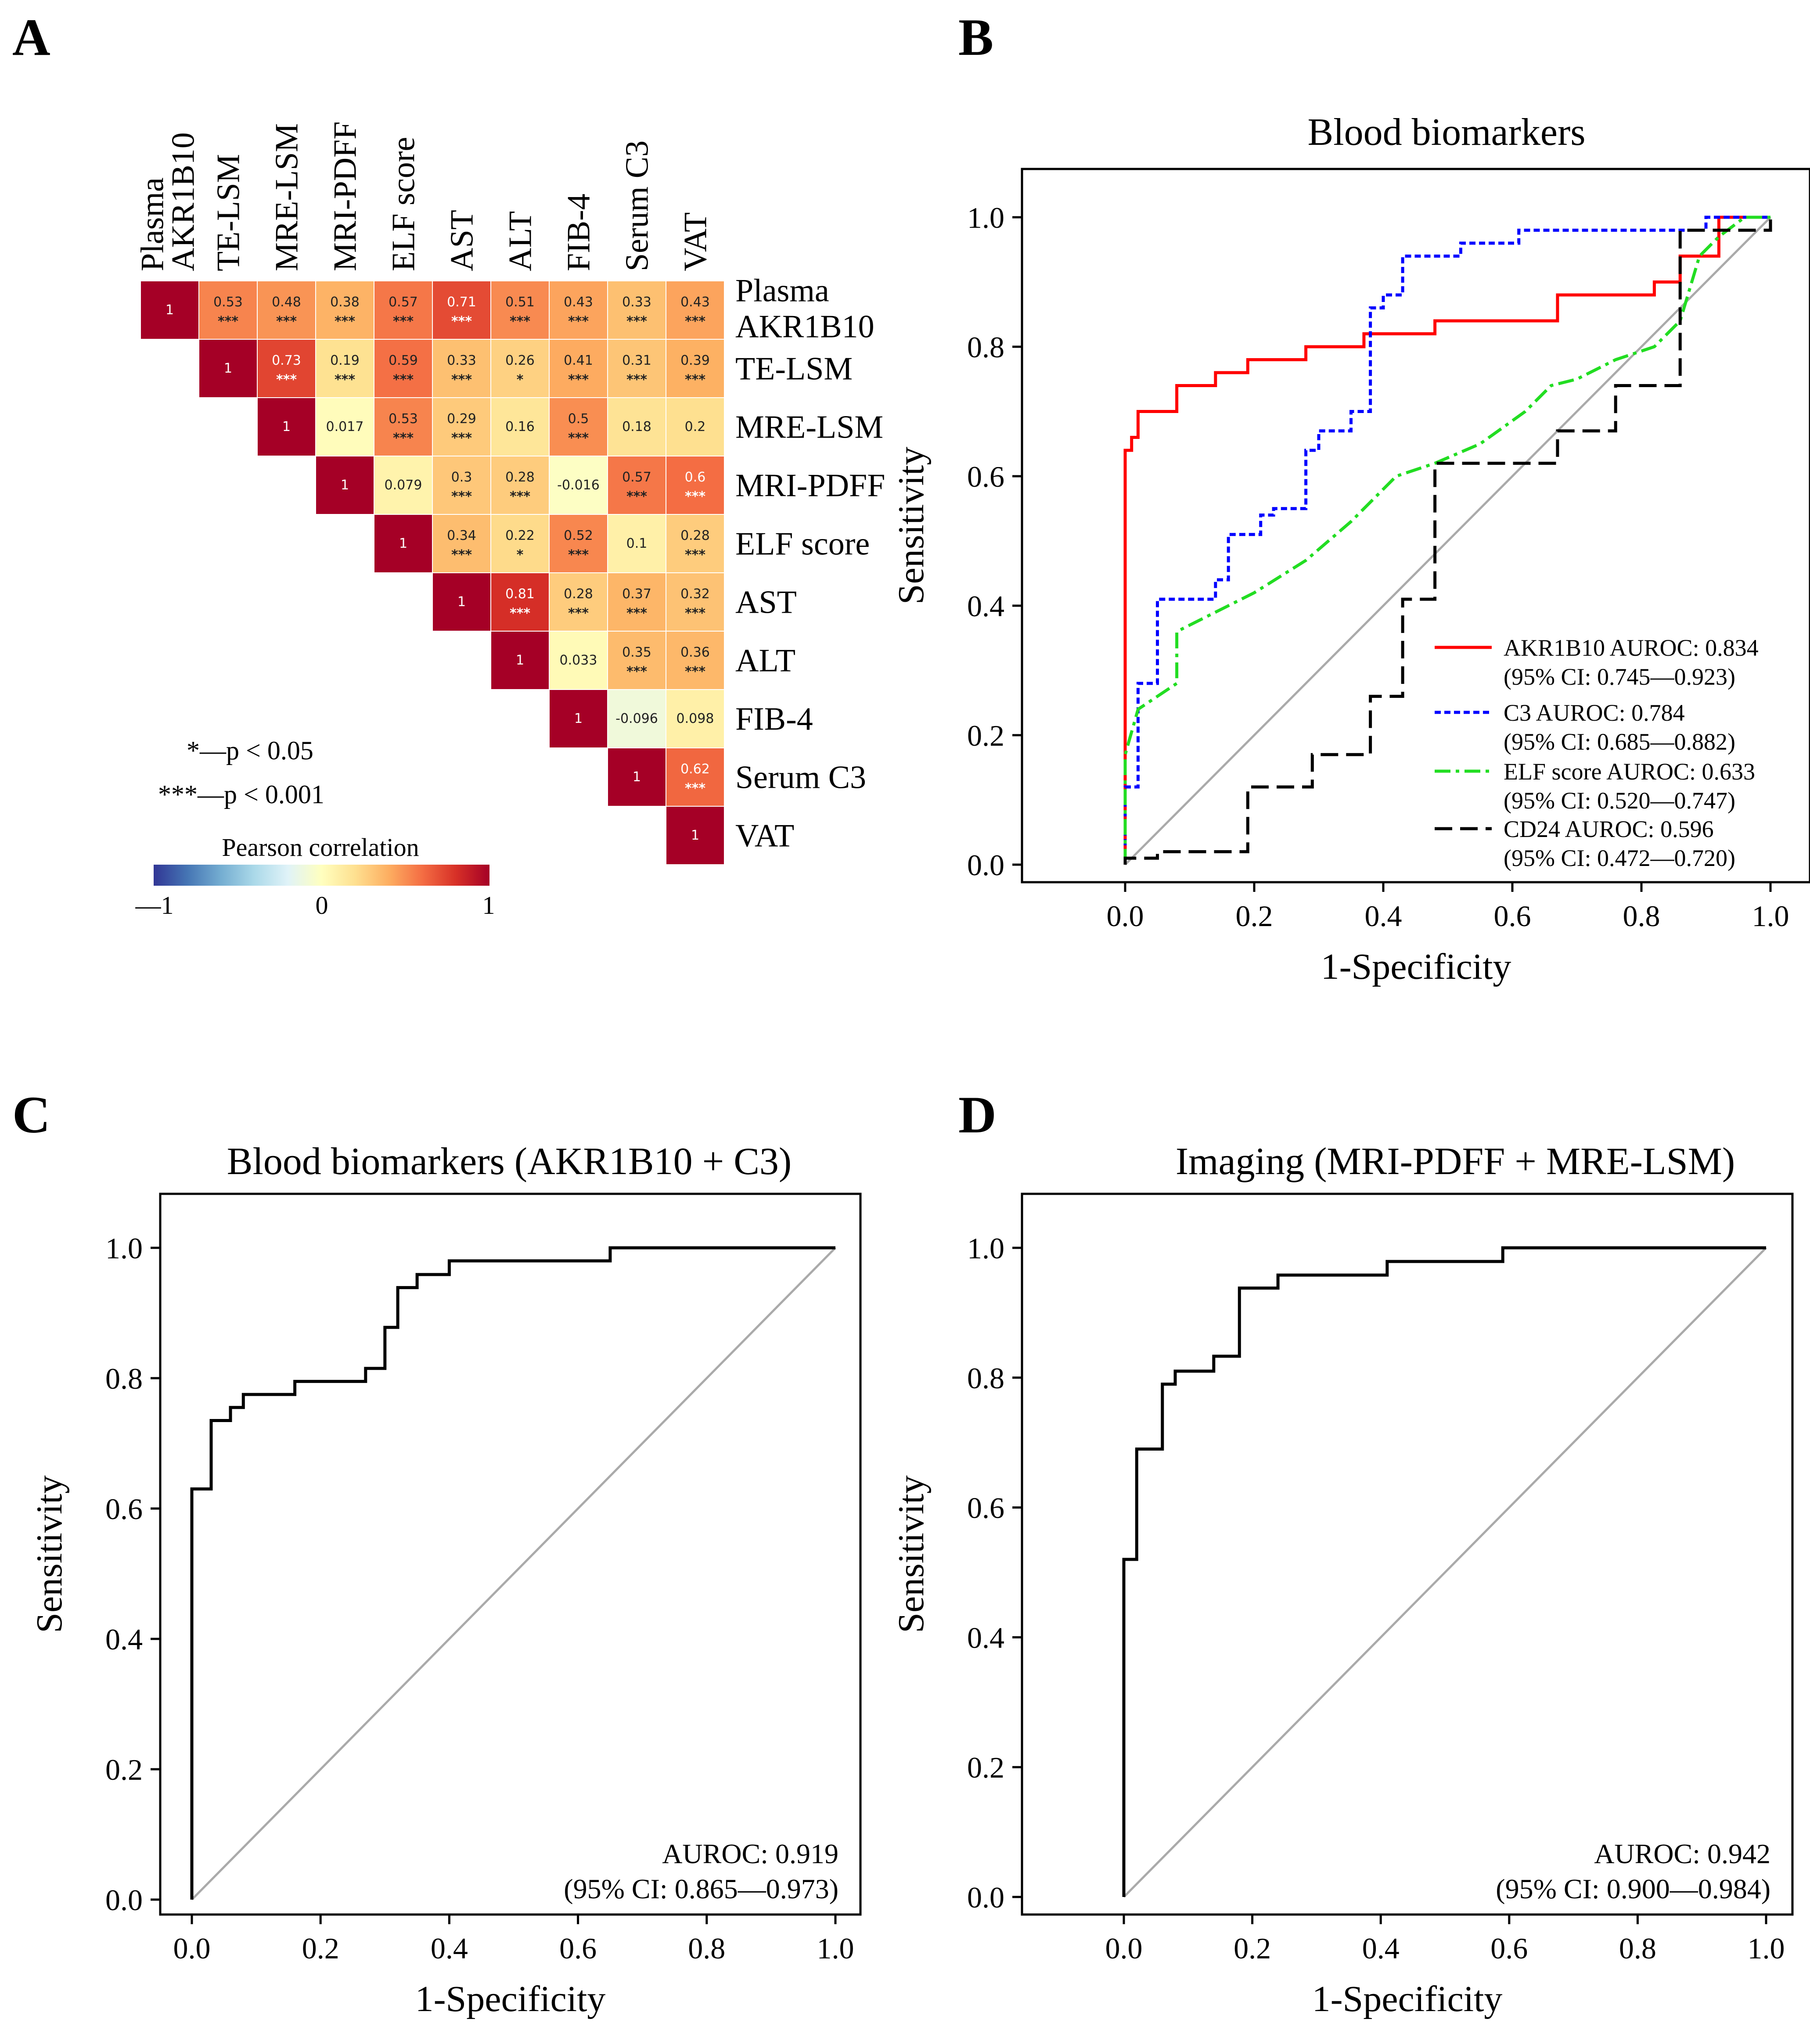 This screenshot has width=1810, height=2044. I want to click on heatmap-cell-value: 0.28, so click(695, 535).